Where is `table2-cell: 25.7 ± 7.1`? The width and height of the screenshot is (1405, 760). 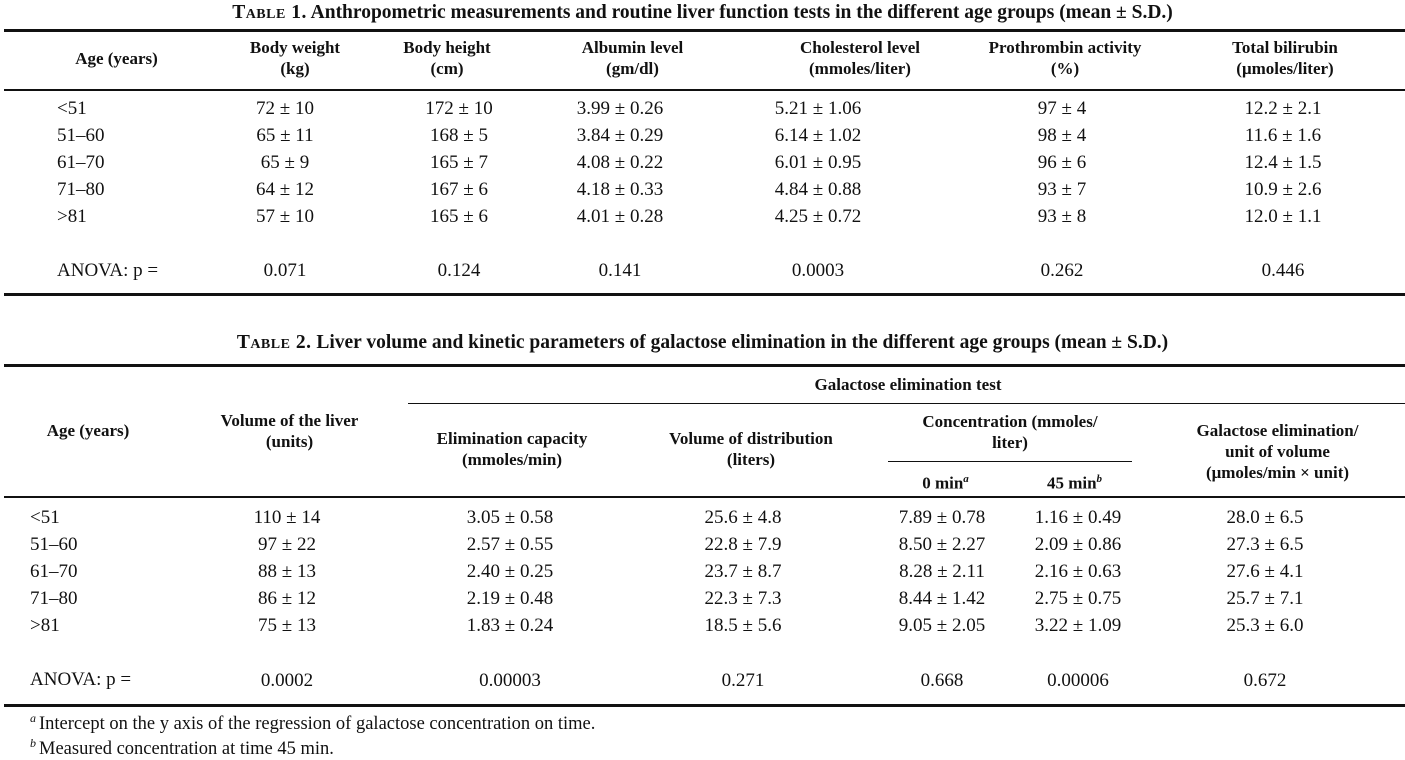
table2-cell: 25.7 ± 7.1 is located at coordinates (1265, 598).